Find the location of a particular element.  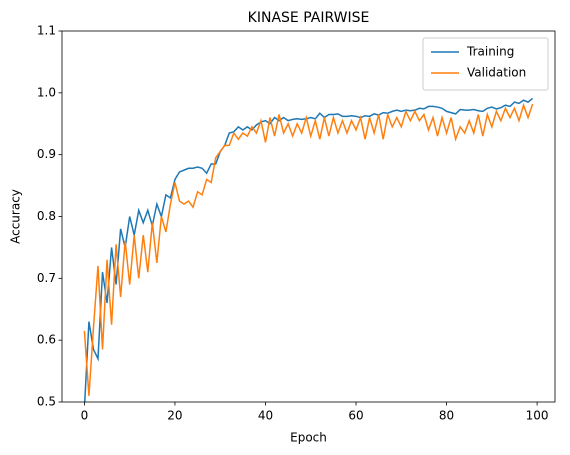

x-tick-label: 20 is located at coordinates (174, 416).